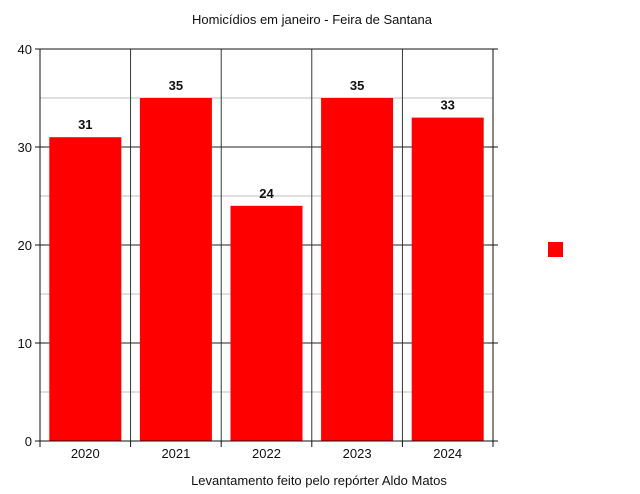  Describe the element at coordinates (447, 453) in the screenshot. I see `x-tick-label: 2024` at that location.